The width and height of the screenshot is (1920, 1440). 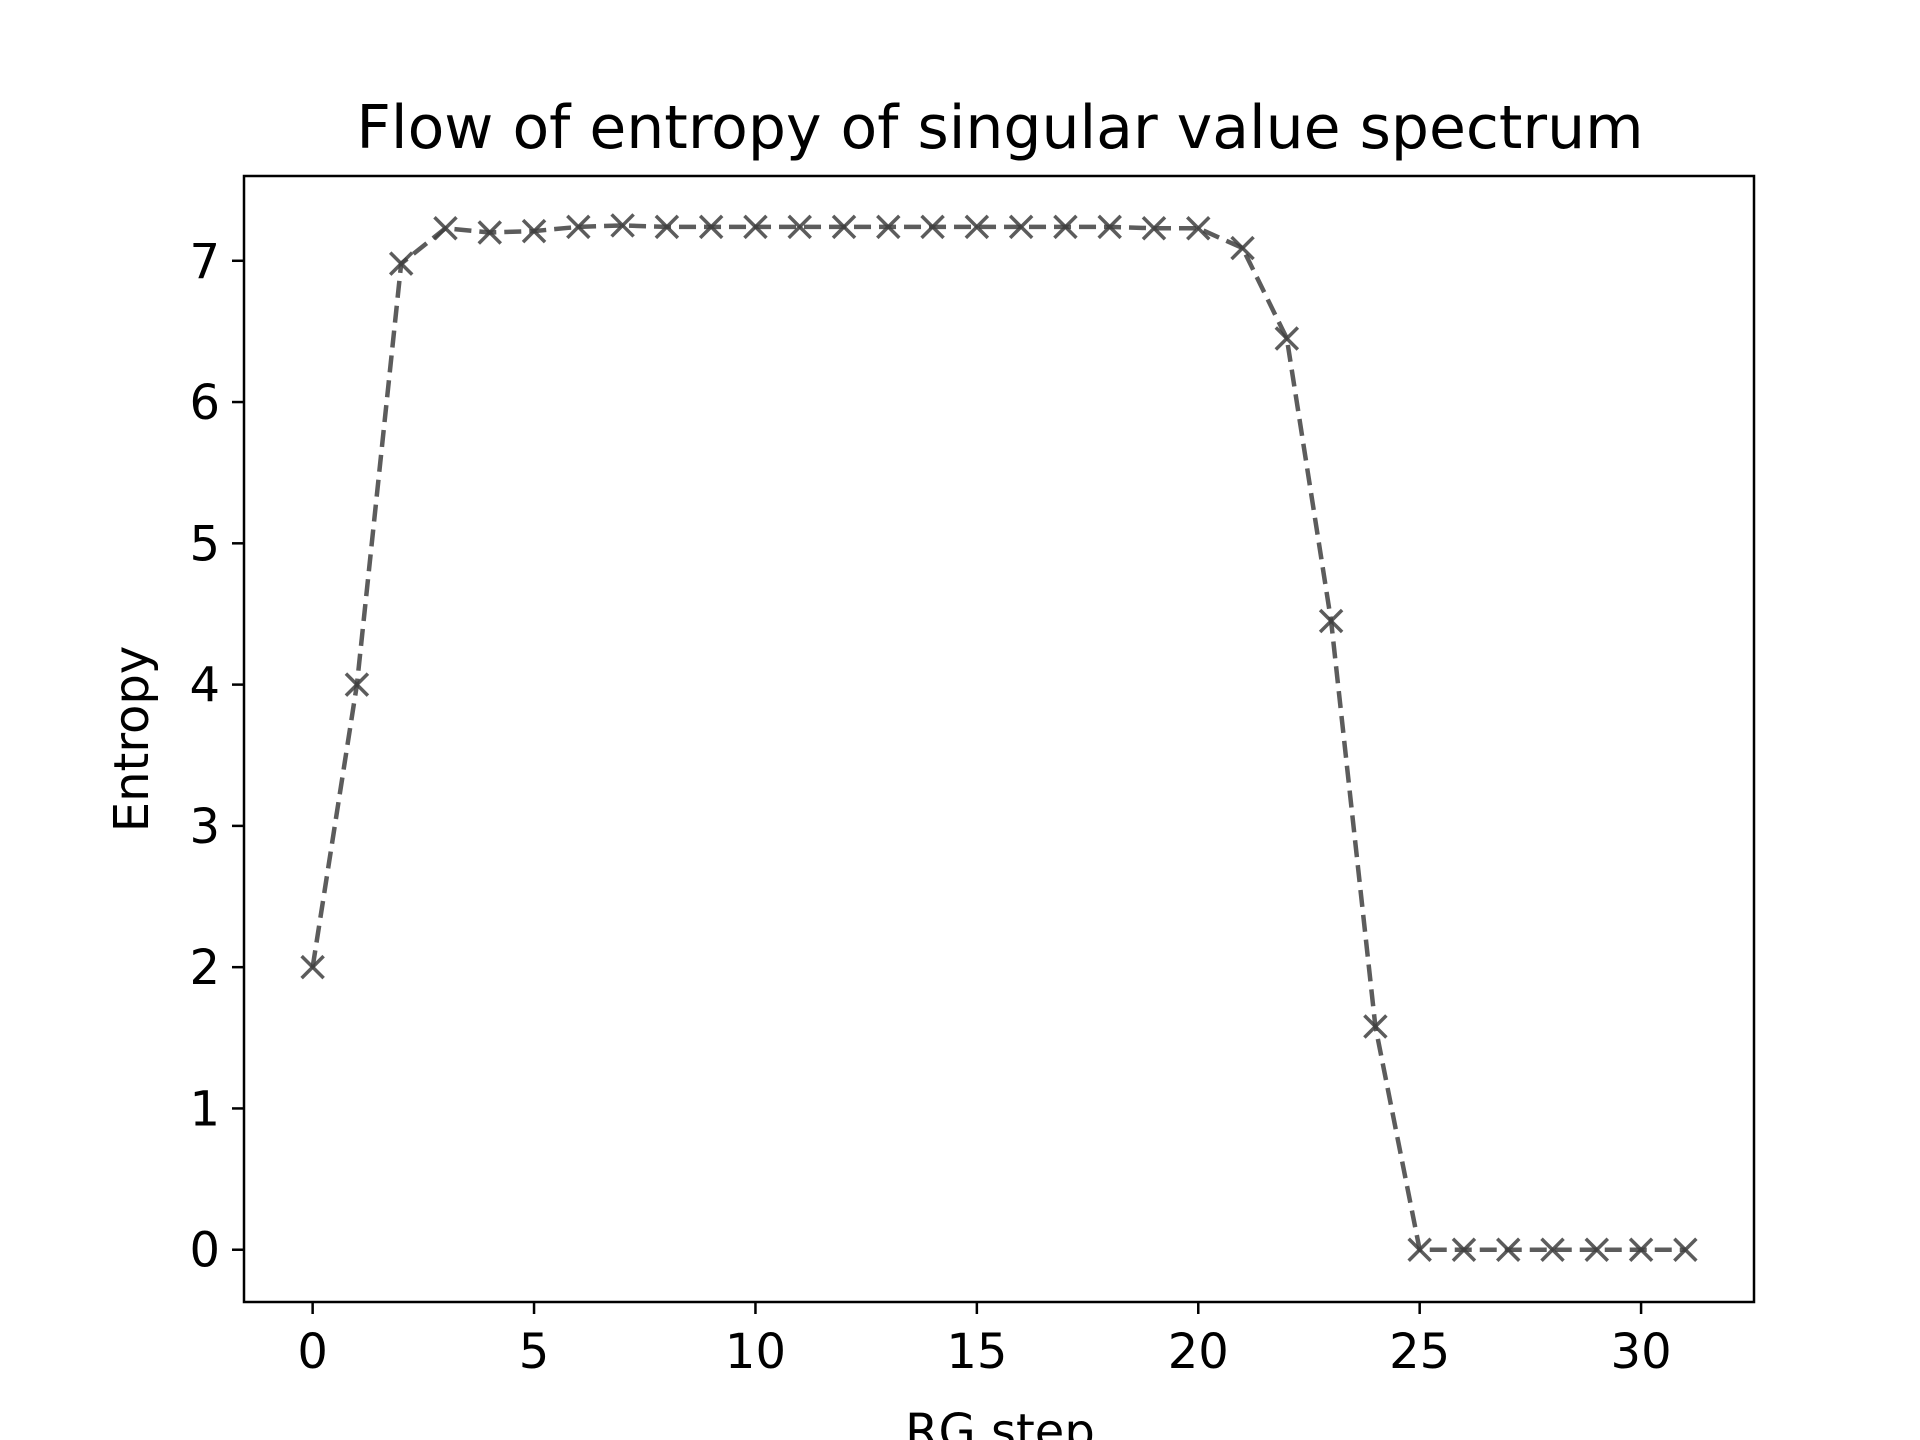 I want to click on x-axis: 0 5 10 15 20 25 30, so click(x=984, y=1341).